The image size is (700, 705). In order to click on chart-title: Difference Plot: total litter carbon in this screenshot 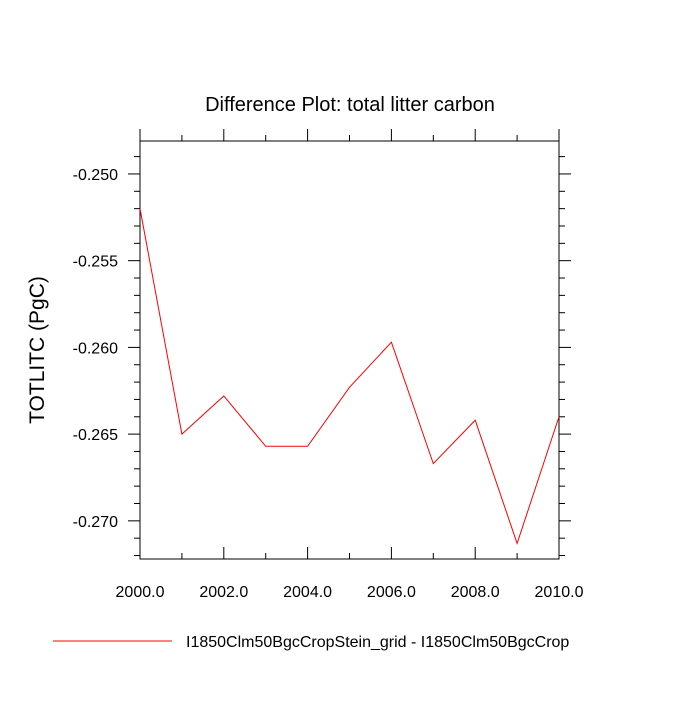, I will do `click(350, 105)`.